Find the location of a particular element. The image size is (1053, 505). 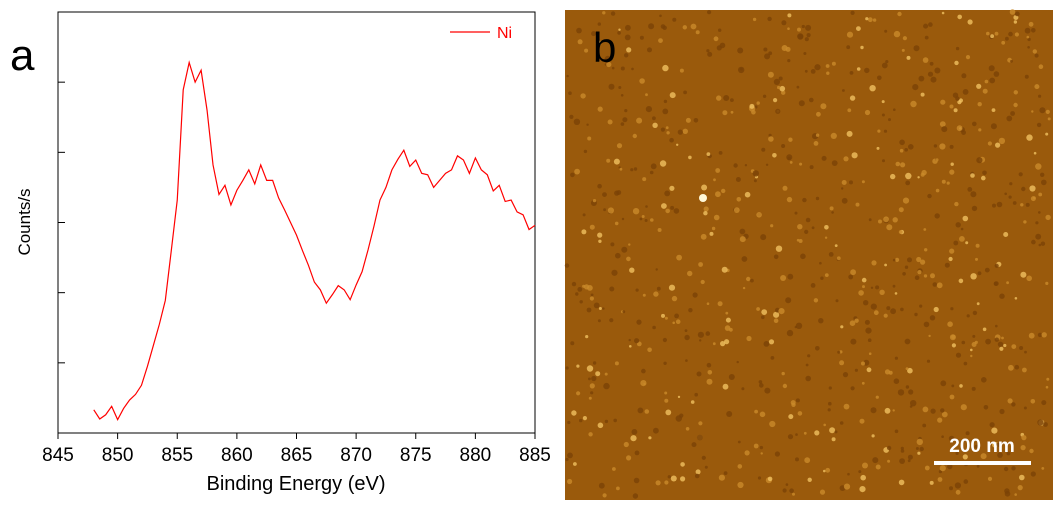

x-tick-label: 880 is located at coordinates (476, 455).